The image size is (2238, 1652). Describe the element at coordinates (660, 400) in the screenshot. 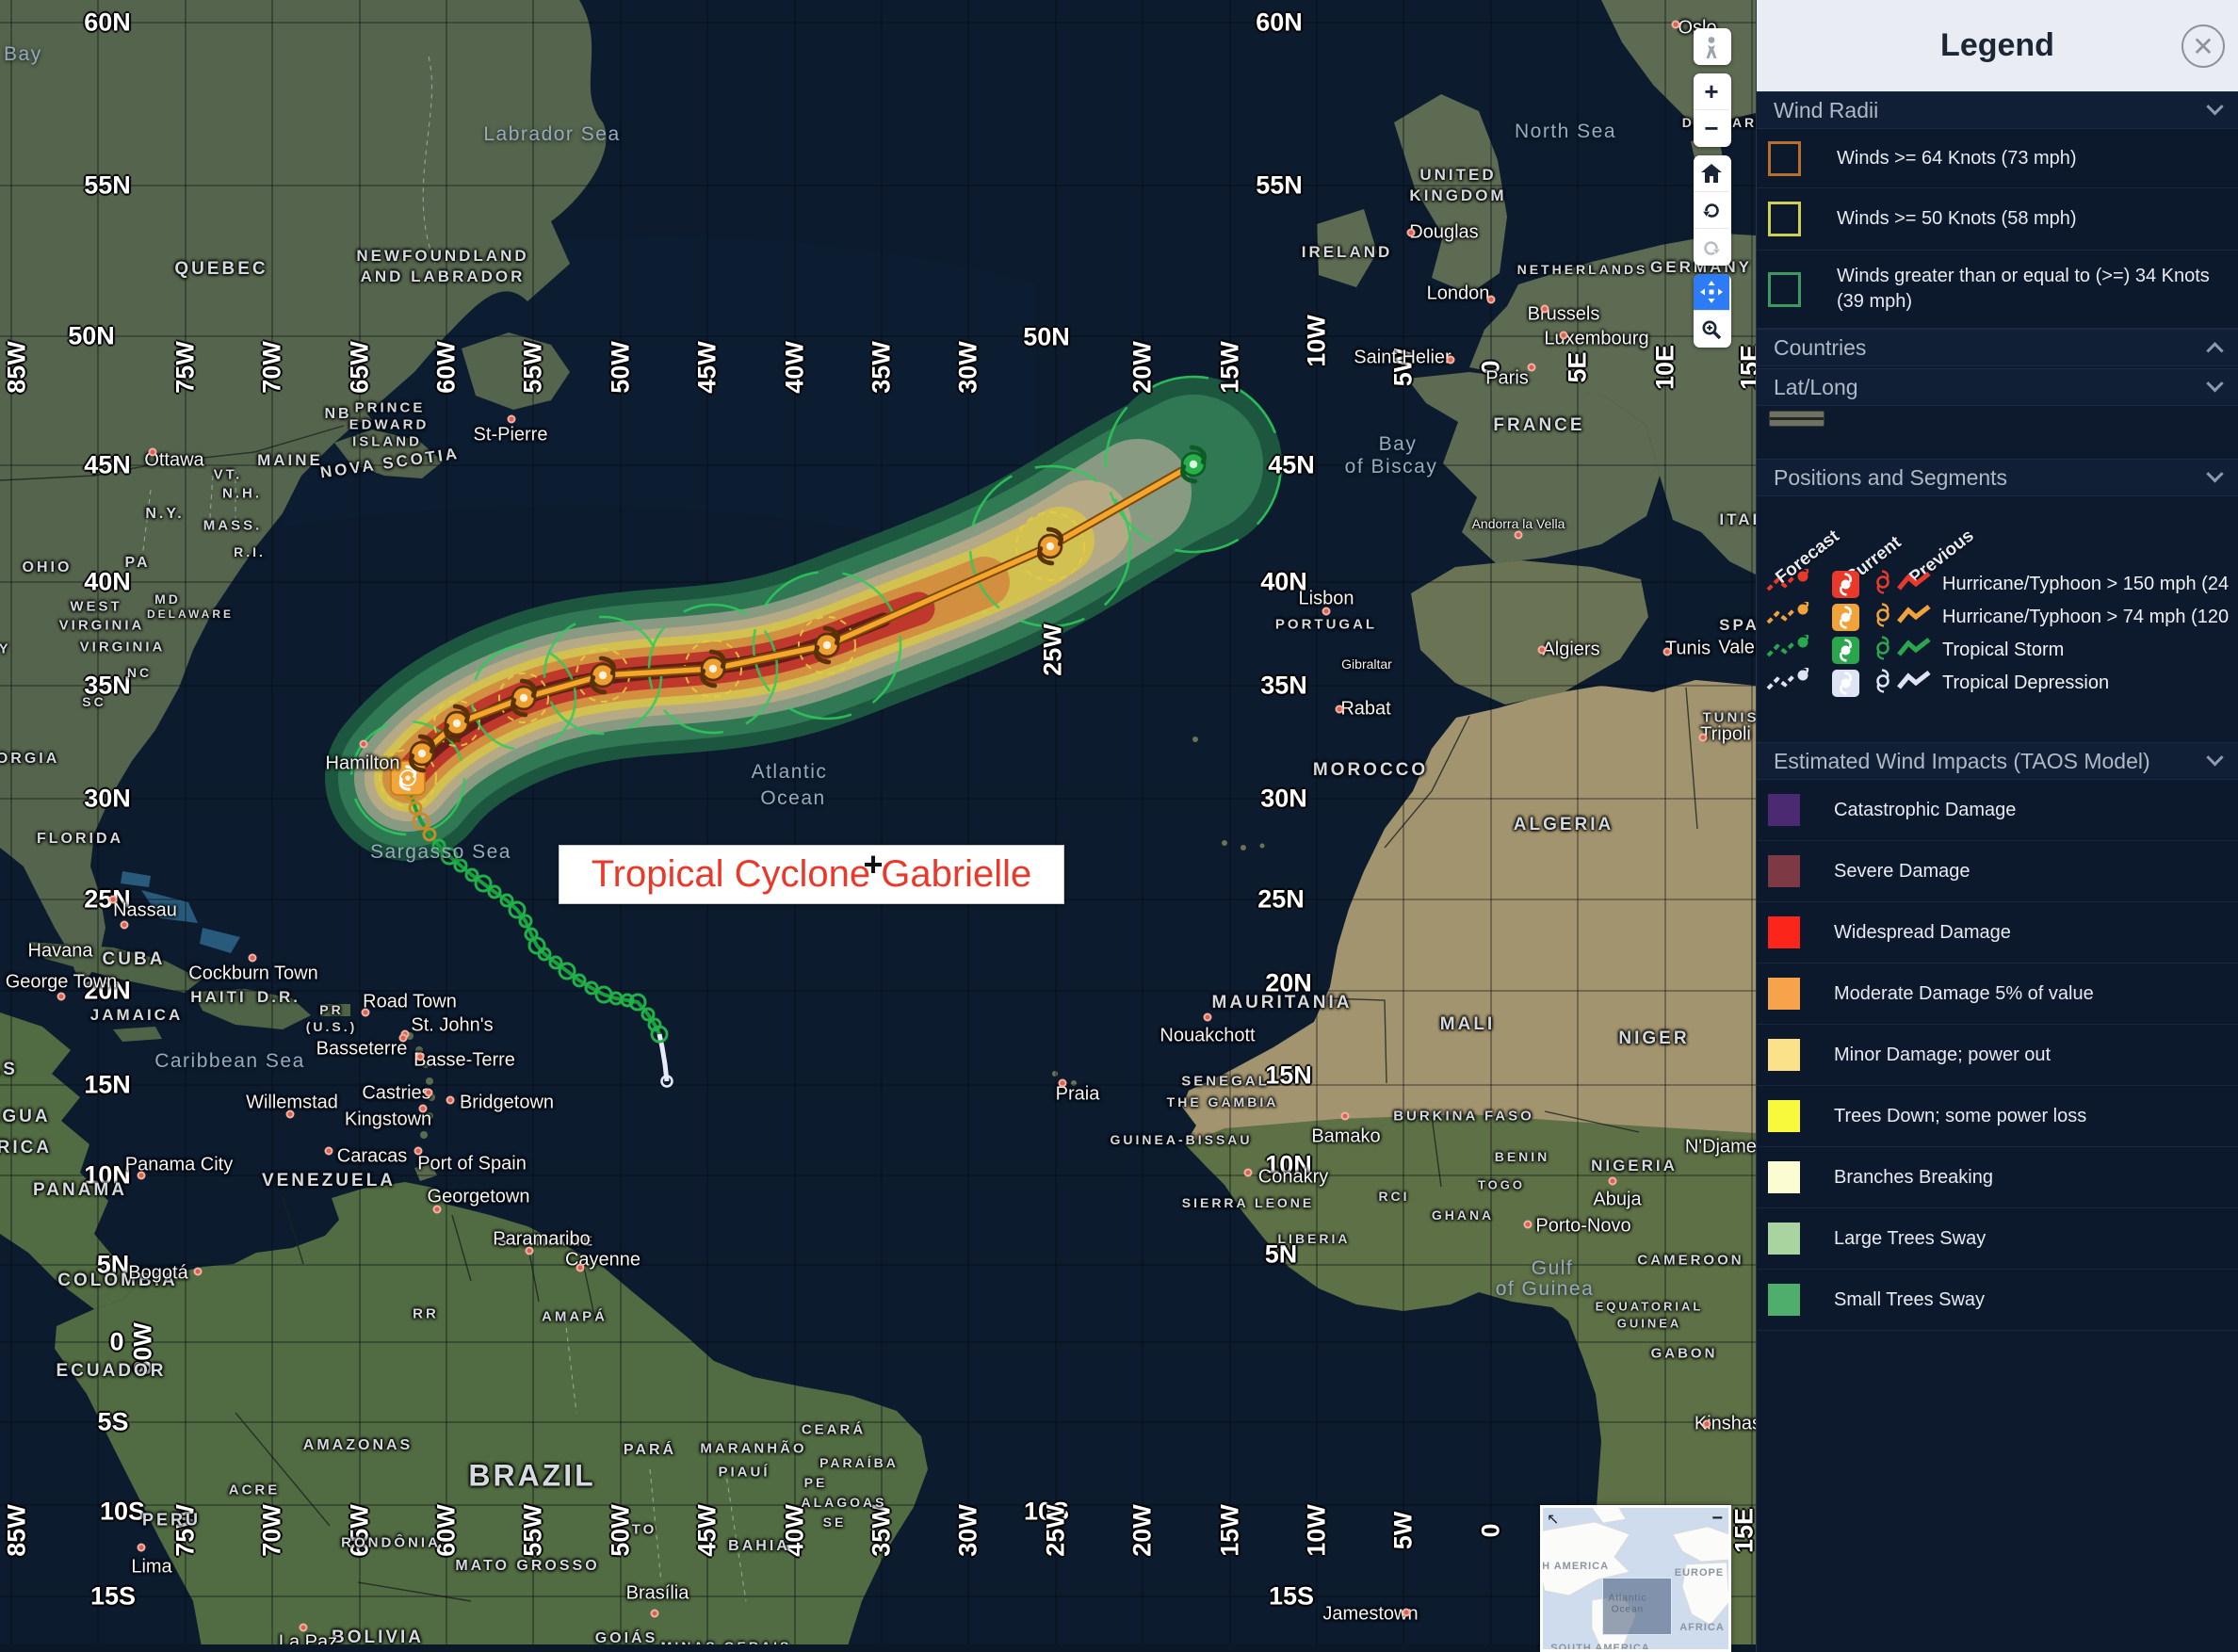

I see `ocean-shade` at that location.